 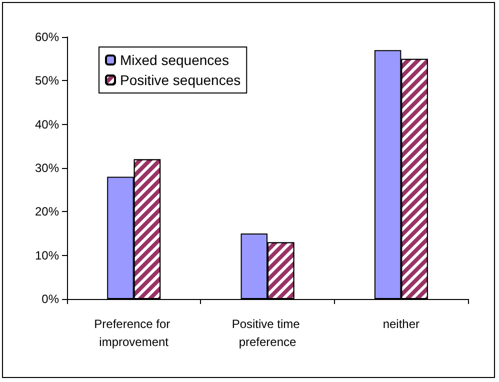 I want to click on x-tick-label: Positive time preference, so click(x=268, y=333).